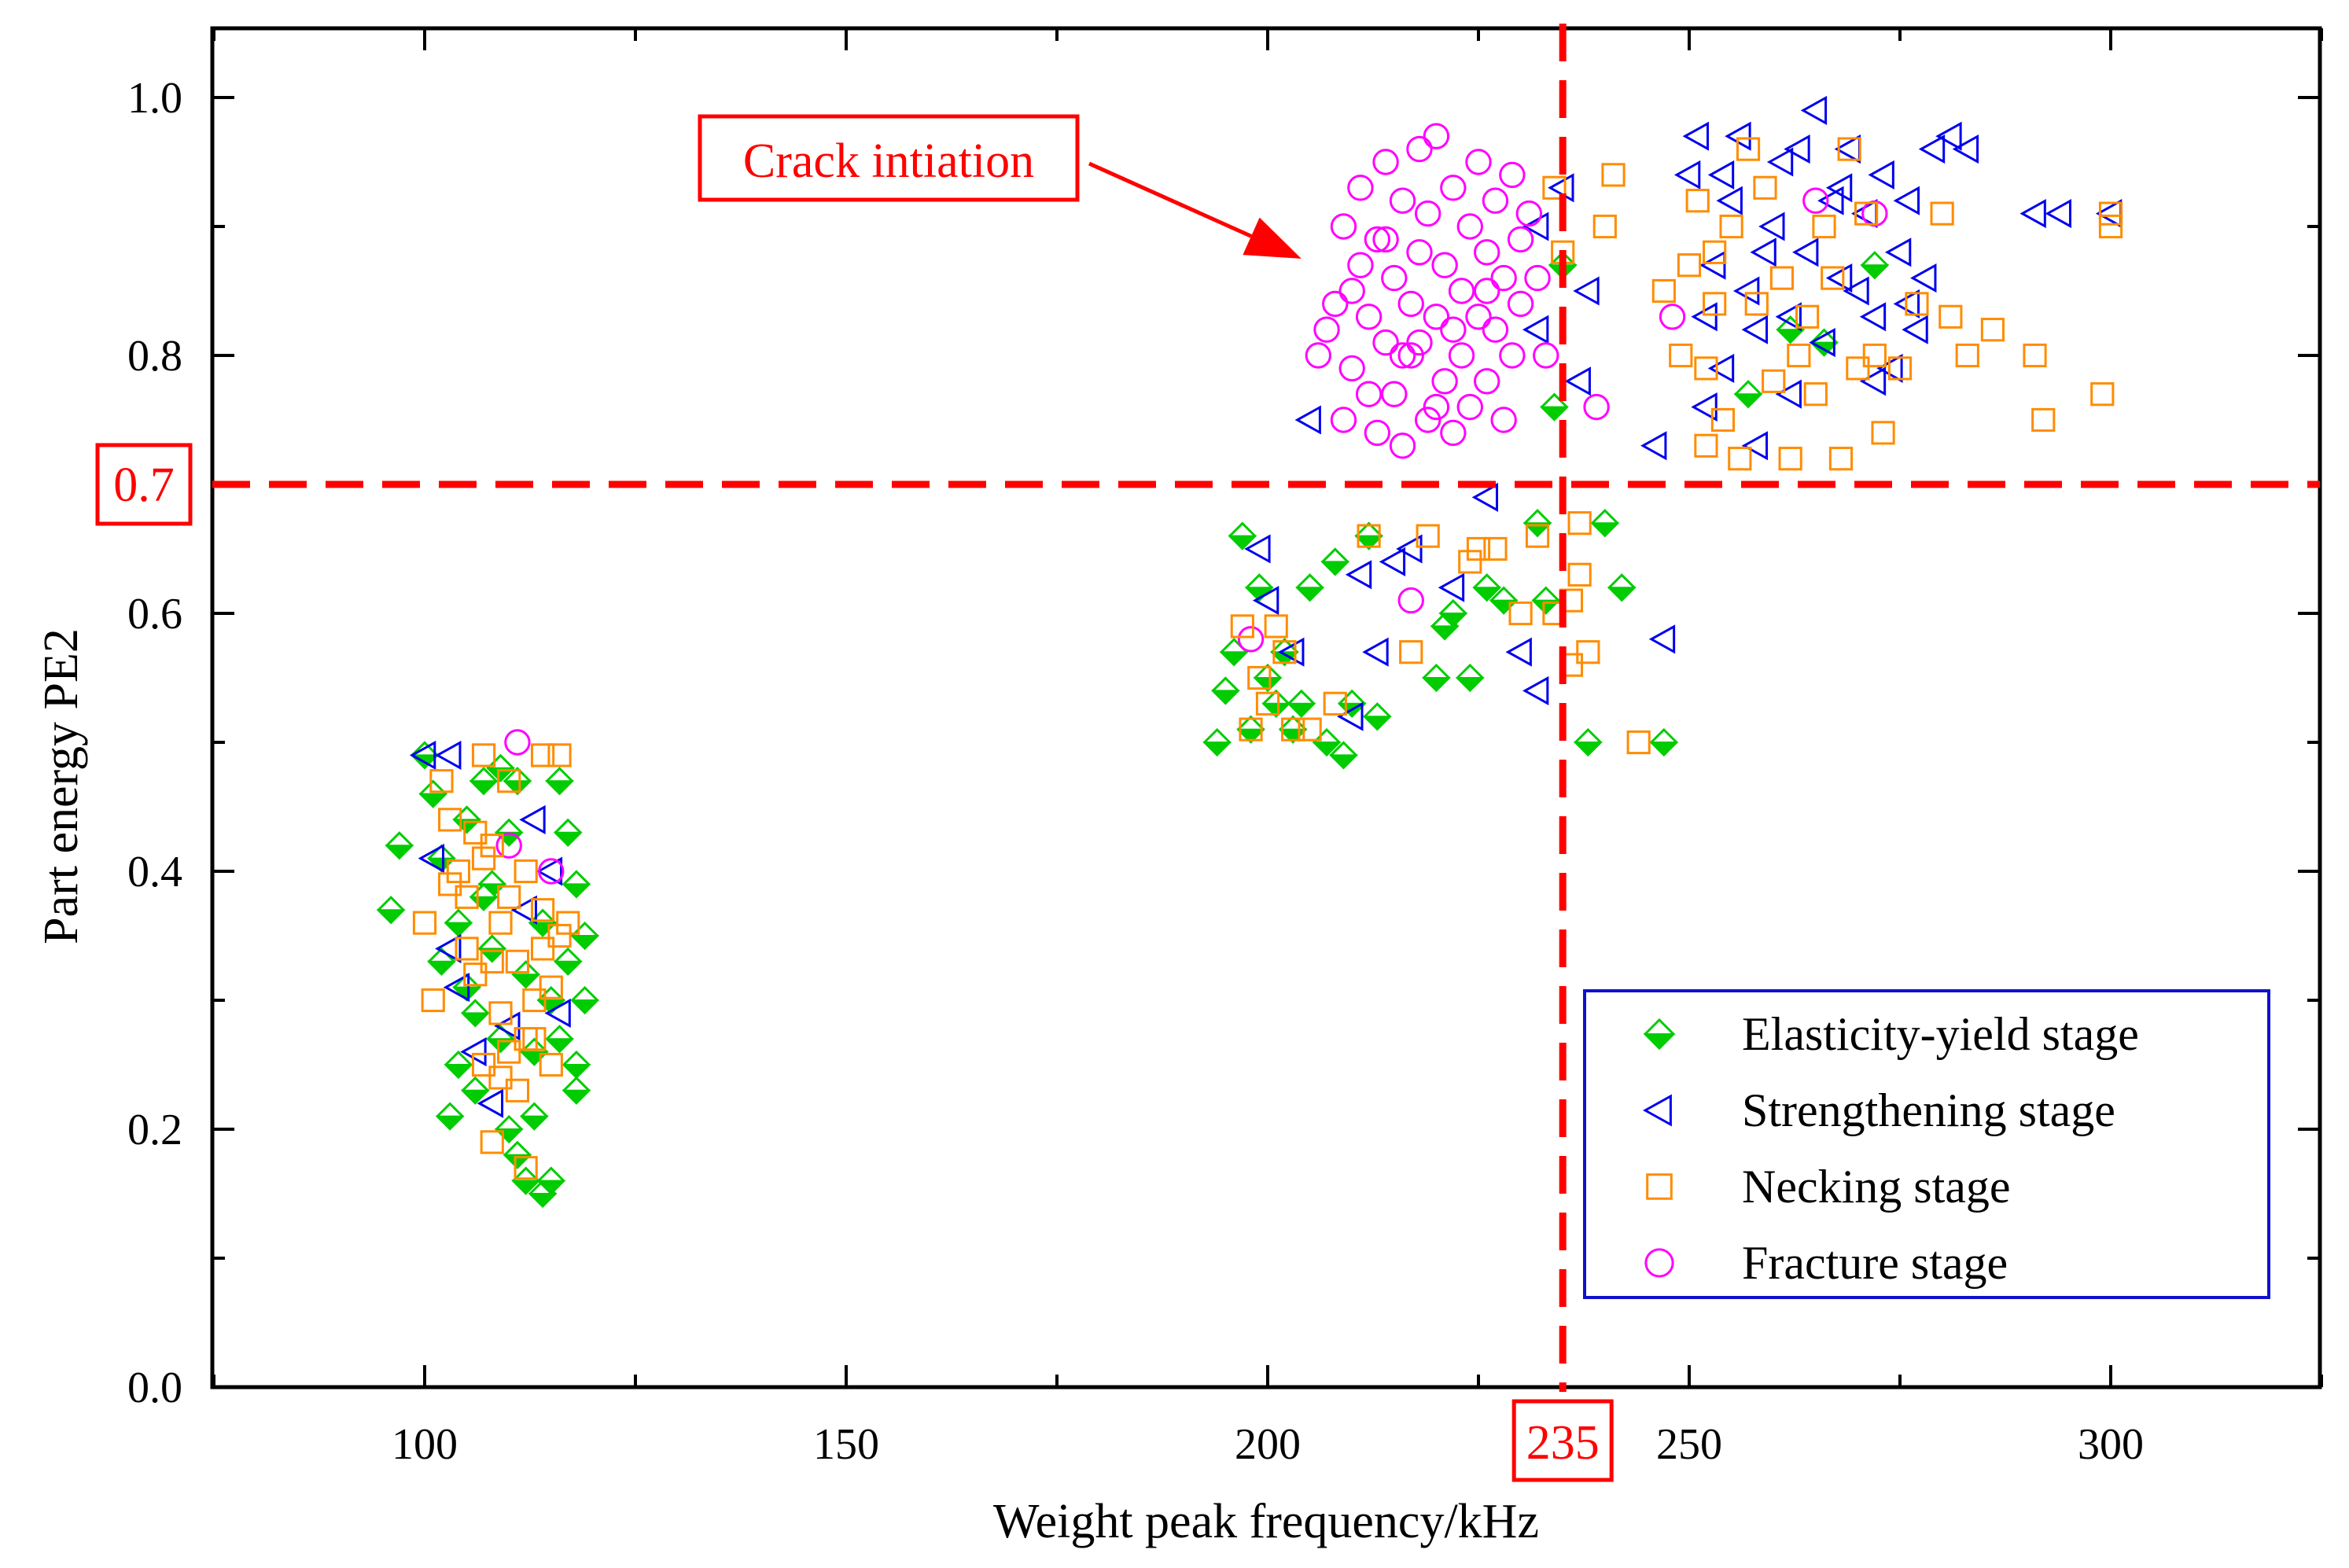 This screenshot has width=2349, height=1568. I want to click on y-tick-label: 0.8, so click(155, 356).